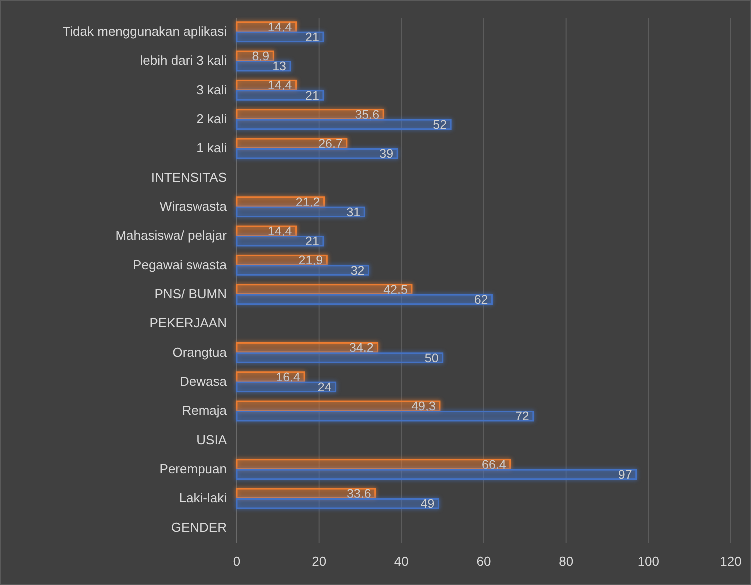 The height and width of the screenshot is (585, 751). I want to click on data-label: 42,5, so click(396, 289).